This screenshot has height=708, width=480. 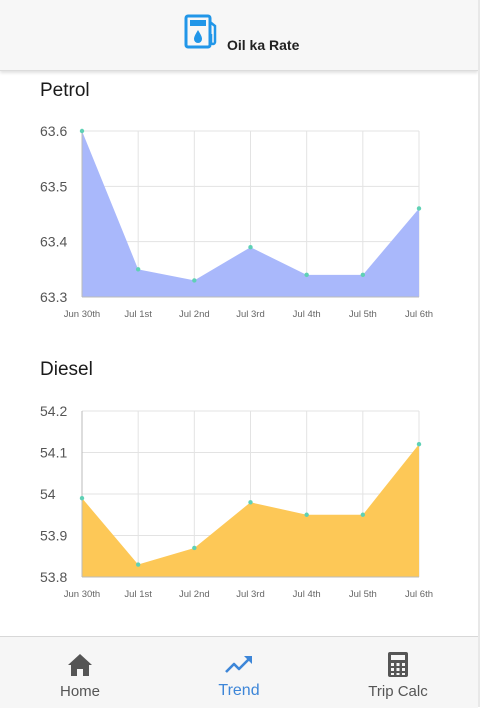 What do you see at coordinates (53, 297) in the screenshot?
I see `petrol-ytick-label: 63.3` at bounding box center [53, 297].